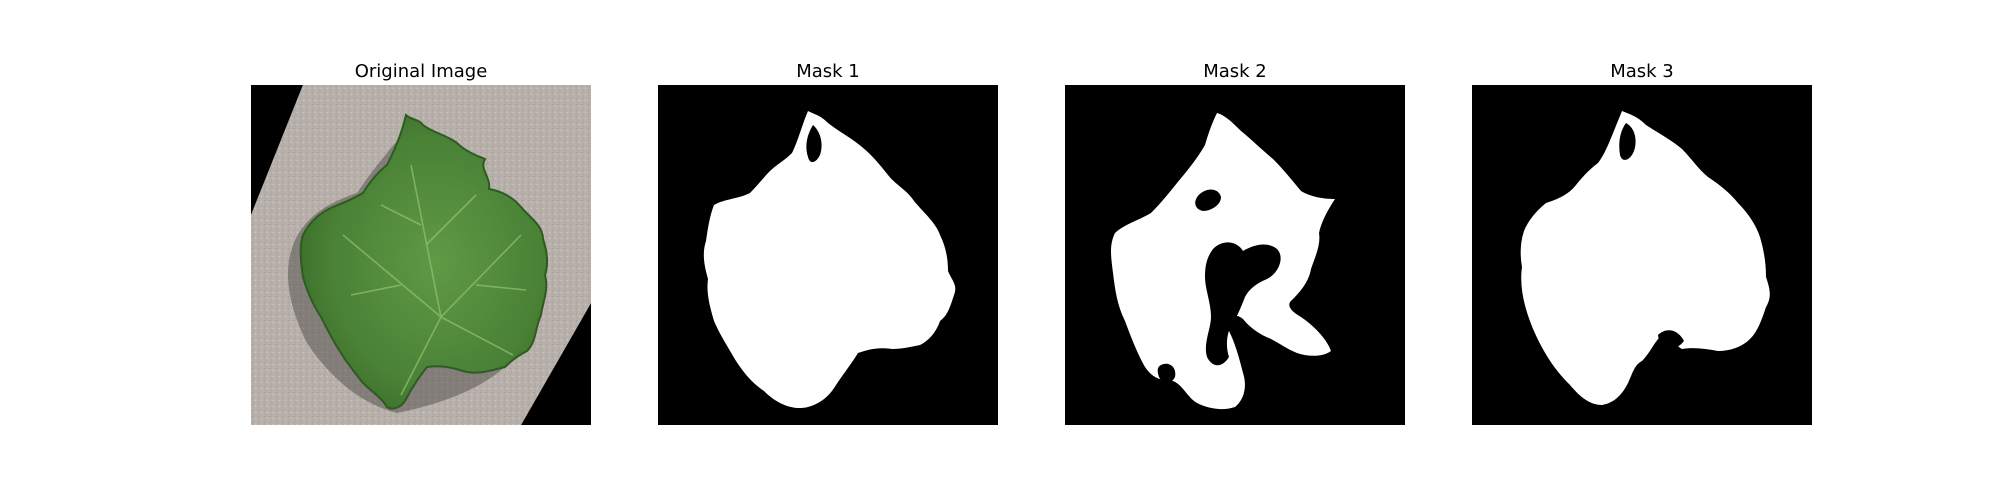  I want to click on panel-title: Mask 1, so click(828, 71).